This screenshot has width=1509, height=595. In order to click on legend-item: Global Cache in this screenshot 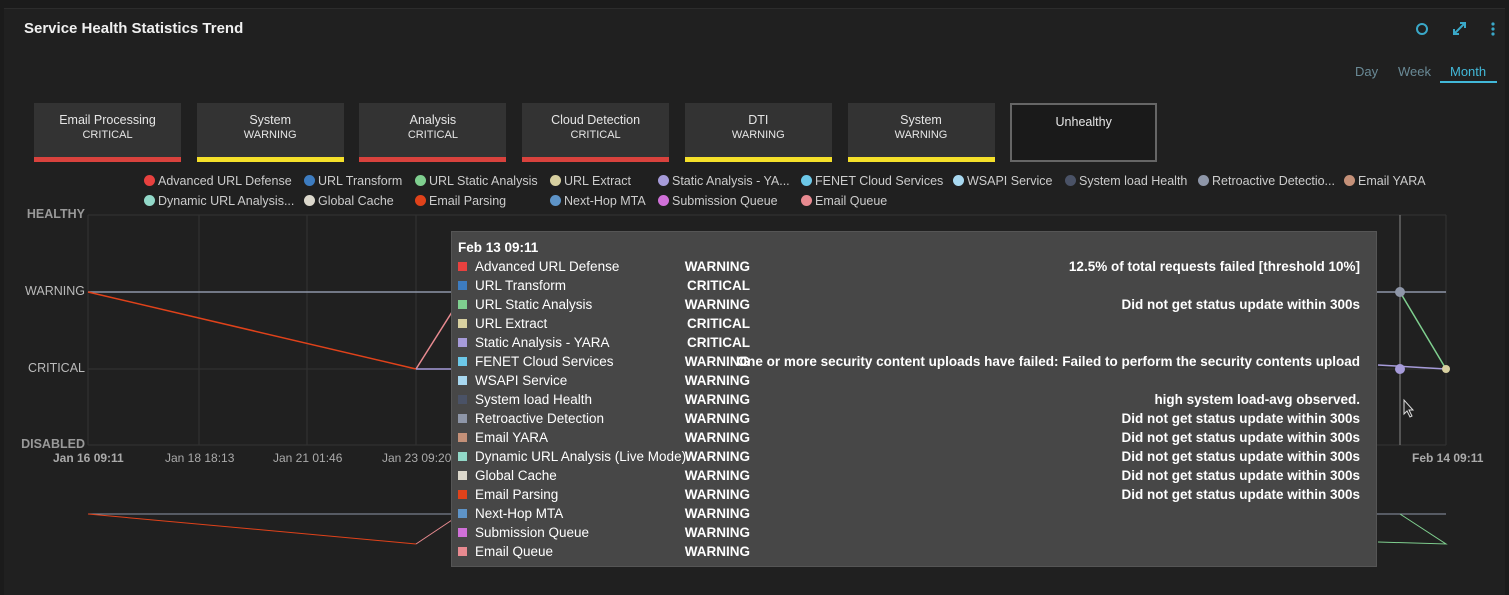, I will do `click(349, 201)`.